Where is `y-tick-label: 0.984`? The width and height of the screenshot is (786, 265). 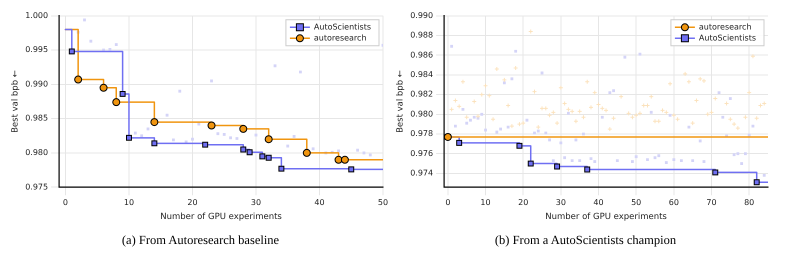
y-tick-label: 0.984 is located at coordinates (422, 74).